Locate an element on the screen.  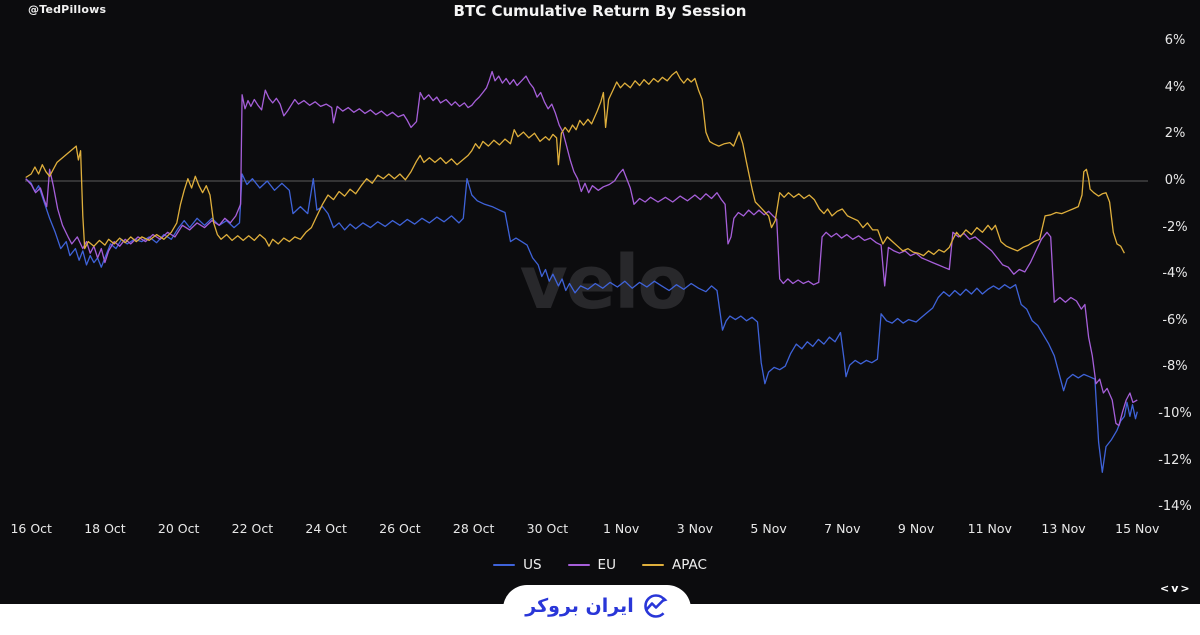
x-tick-label: 15 Nov is located at coordinates (1137, 528).